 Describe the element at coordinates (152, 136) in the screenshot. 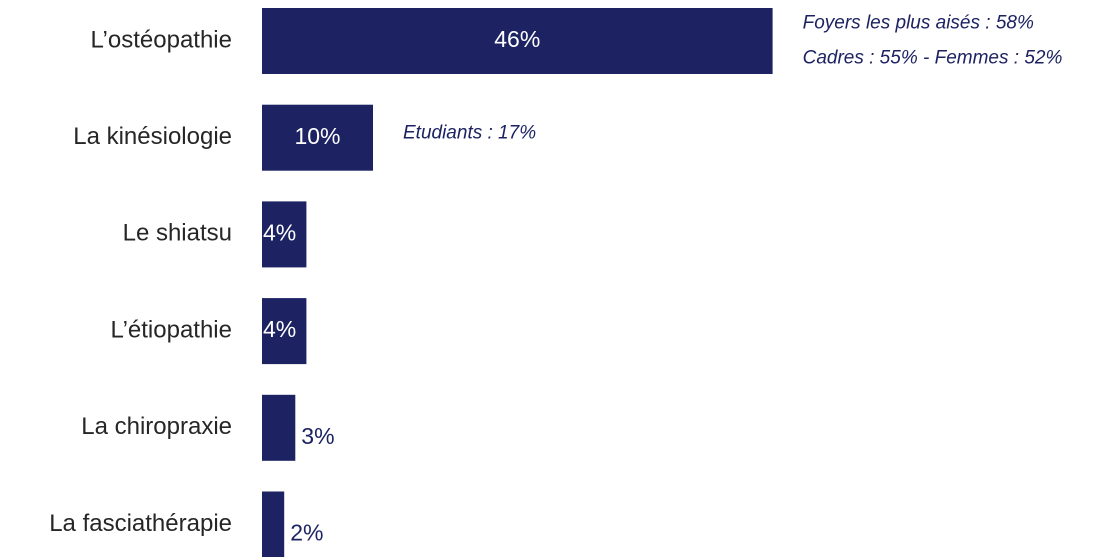

I see `category-label: La kinésiologie` at that location.